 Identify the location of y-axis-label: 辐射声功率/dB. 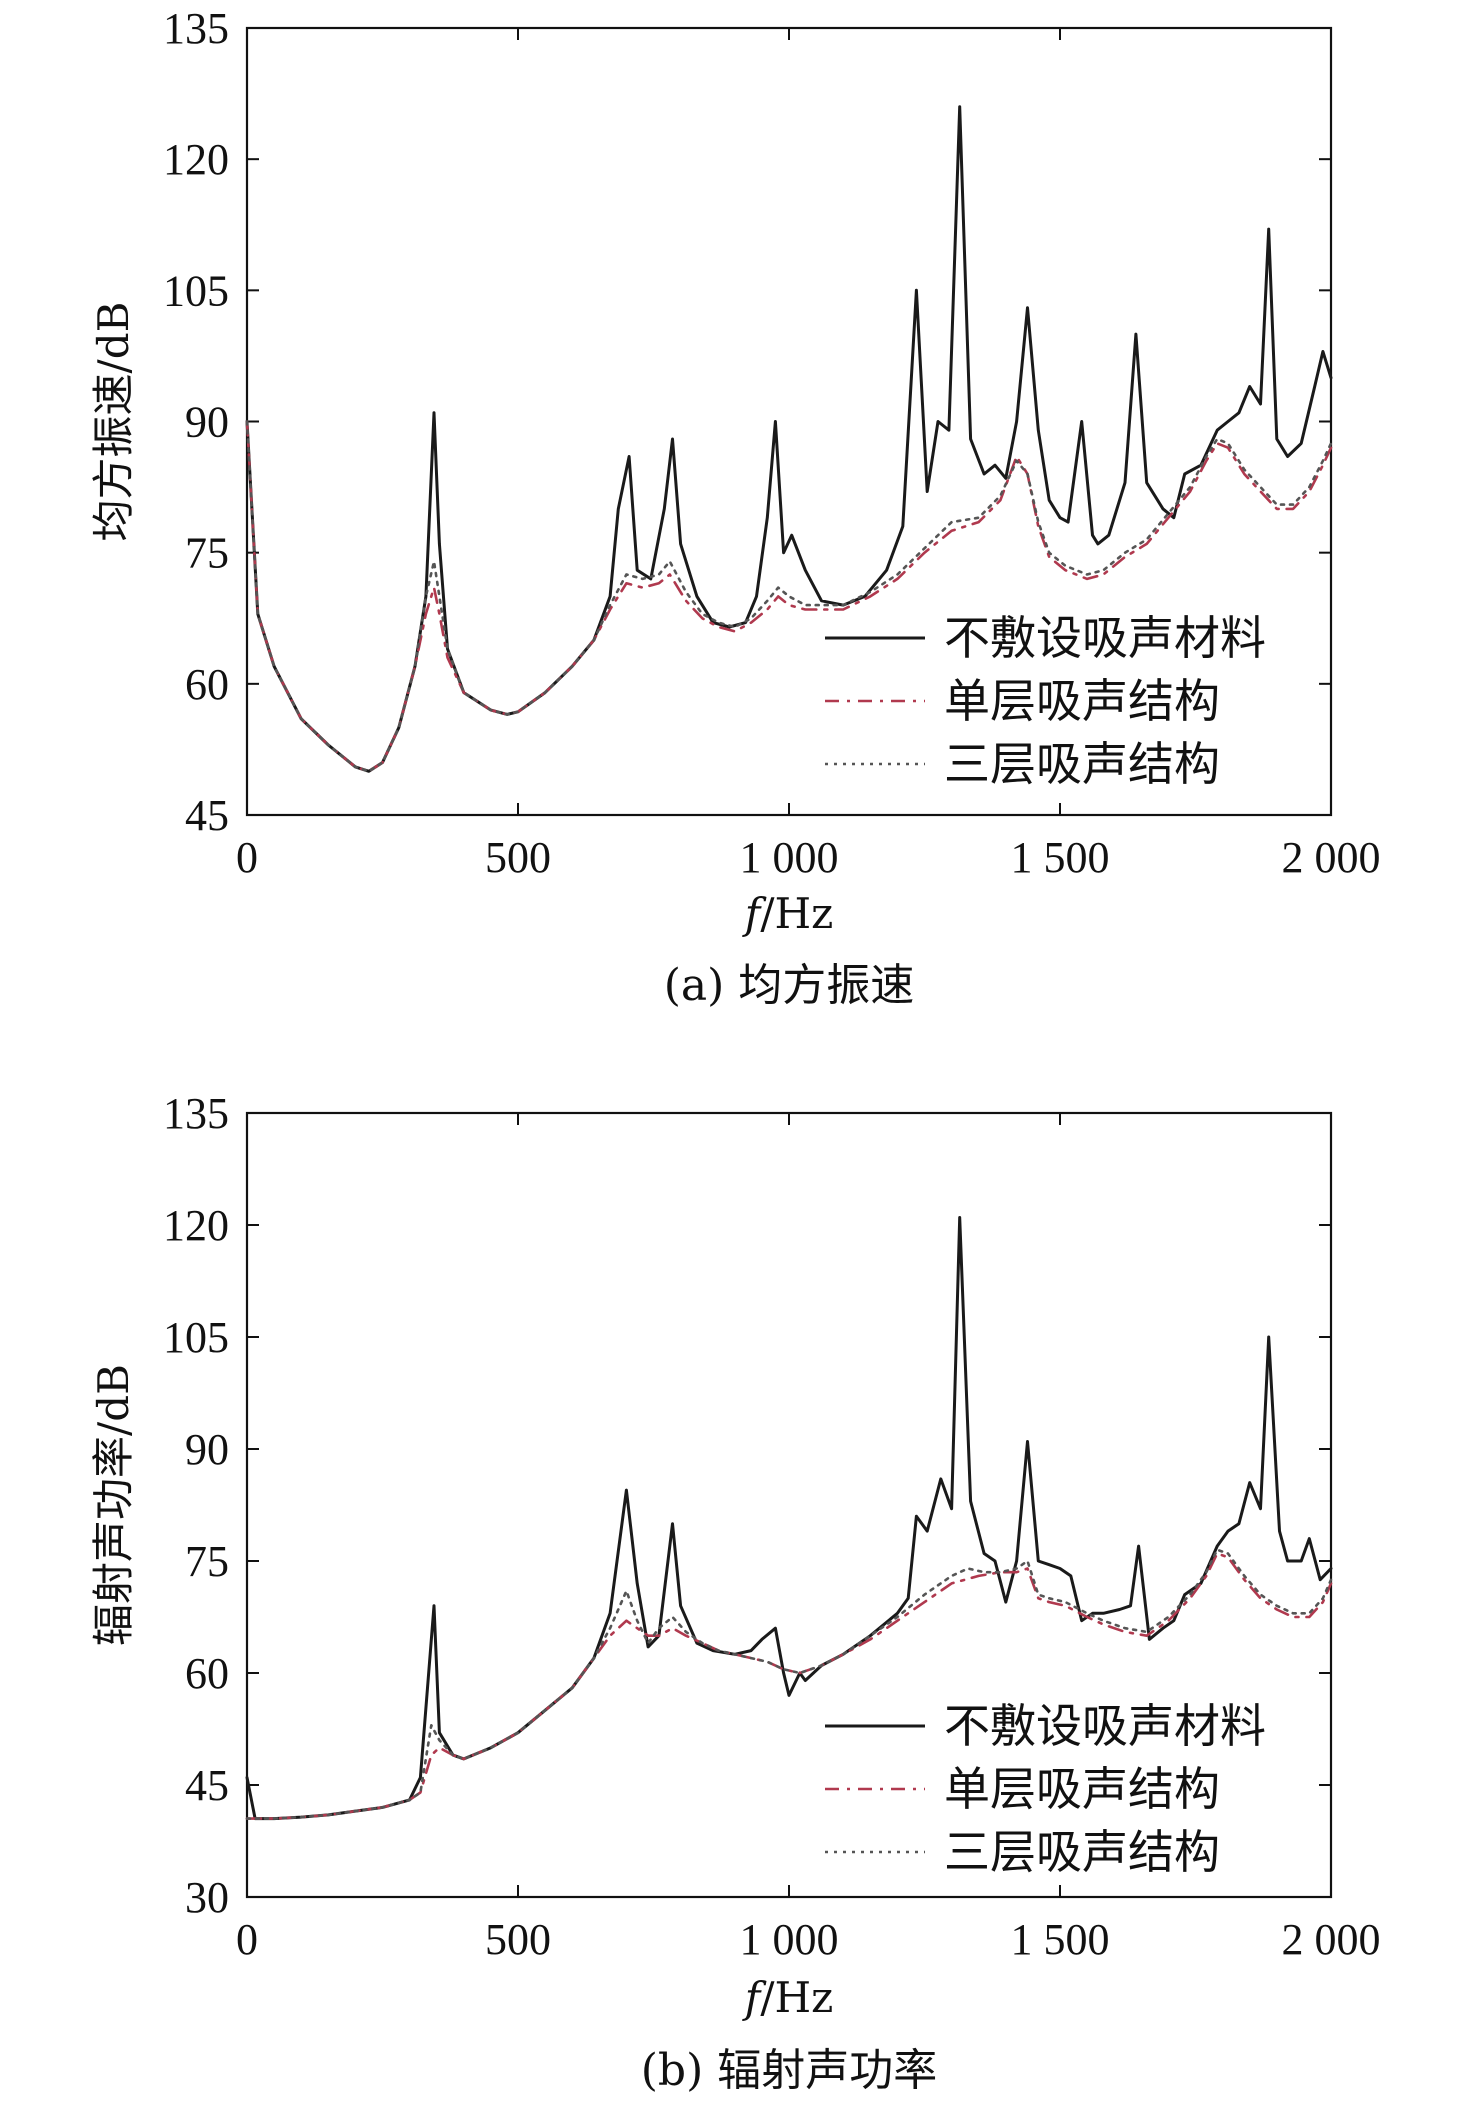
(113, 1505).